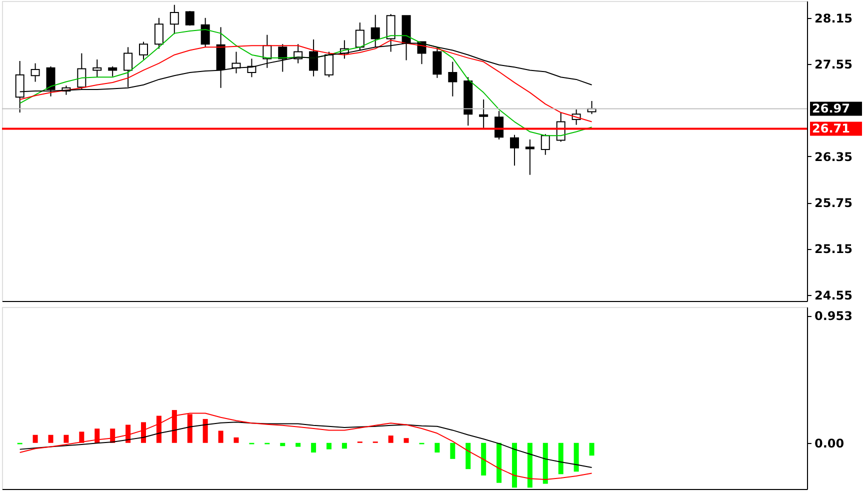  Describe the element at coordinates (833, 203) in the screenshot. I see `y-tick-label: 25.75` at that location.